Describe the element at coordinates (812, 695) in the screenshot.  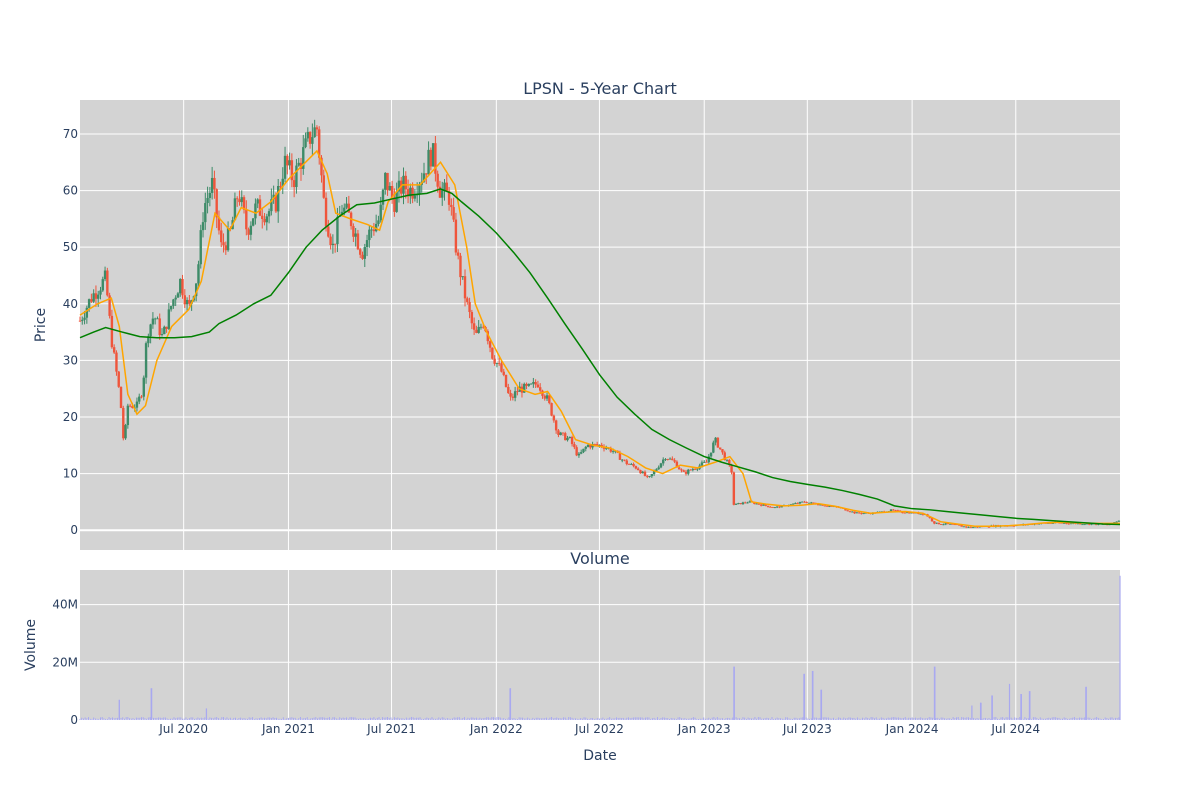
I see `volume-spike-bar` at that location.